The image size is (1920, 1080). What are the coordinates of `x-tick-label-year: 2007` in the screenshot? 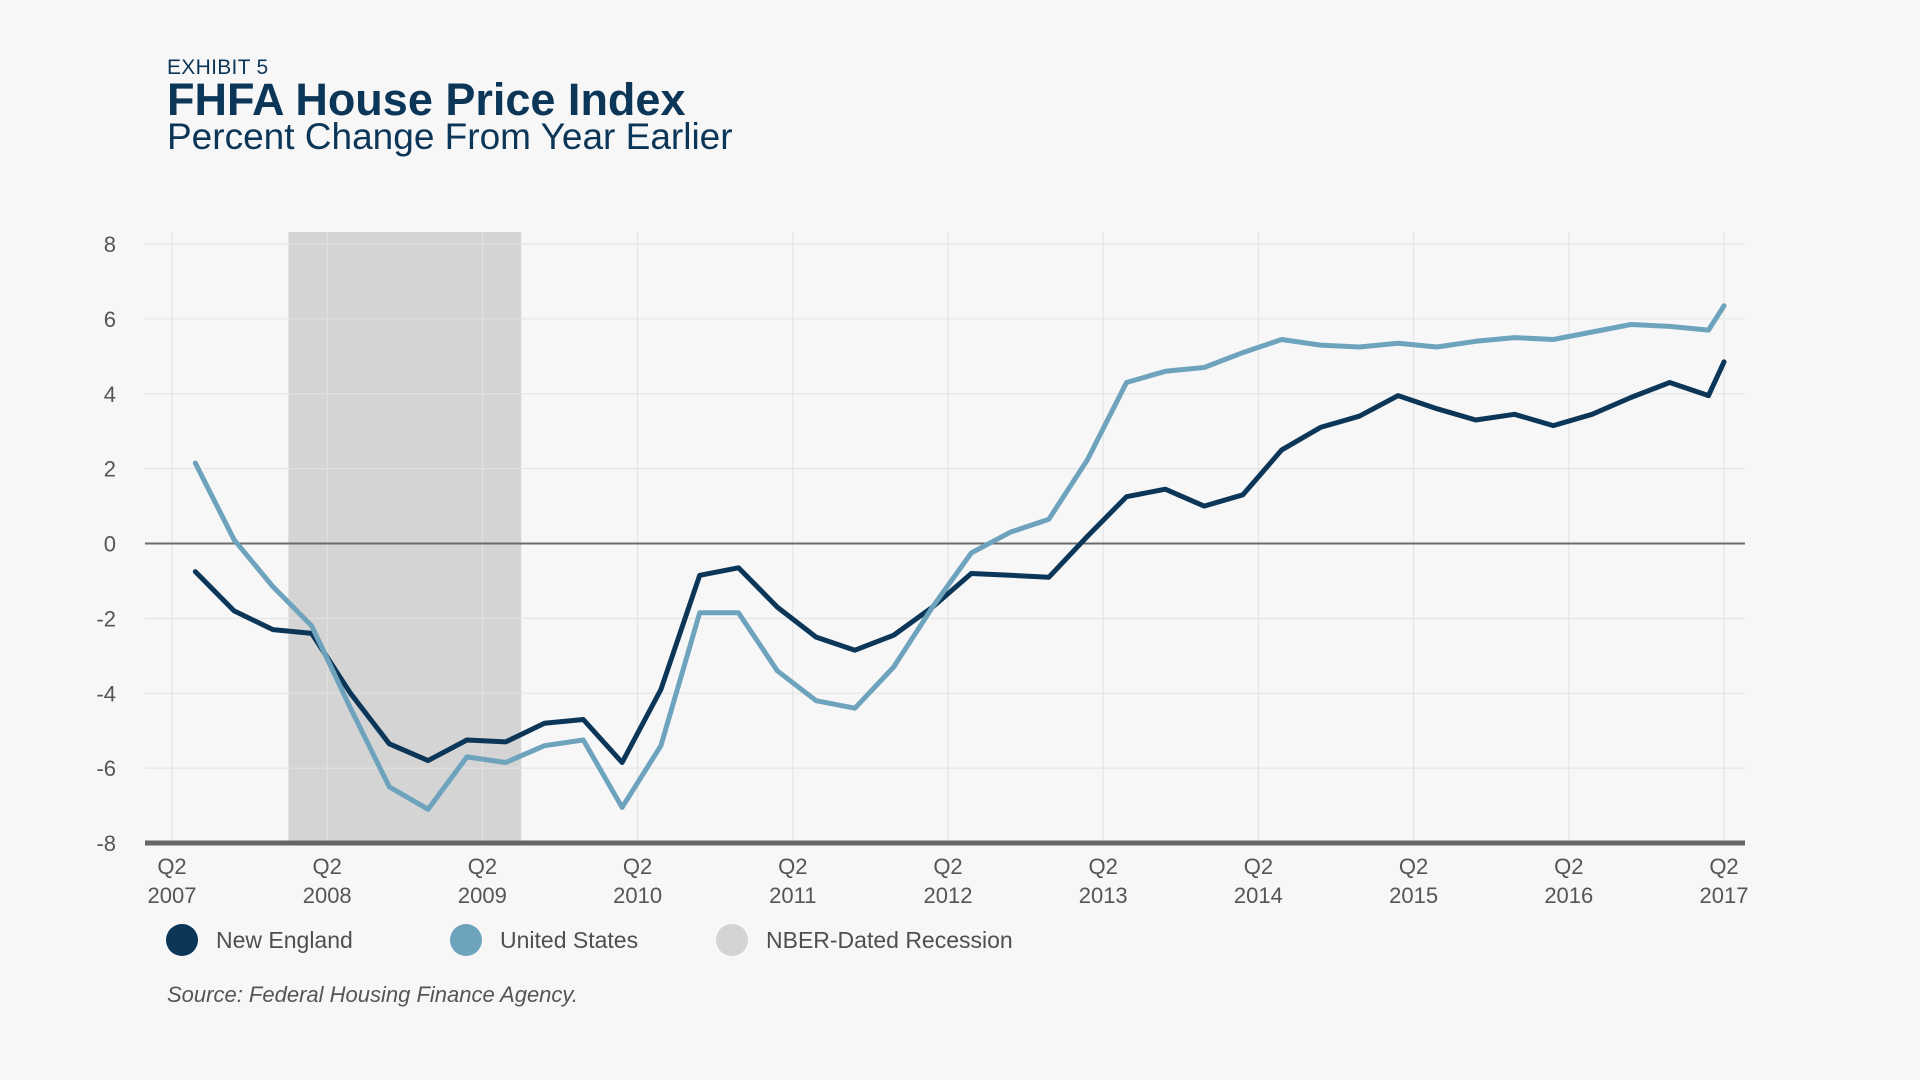 It's located at (172, 895).